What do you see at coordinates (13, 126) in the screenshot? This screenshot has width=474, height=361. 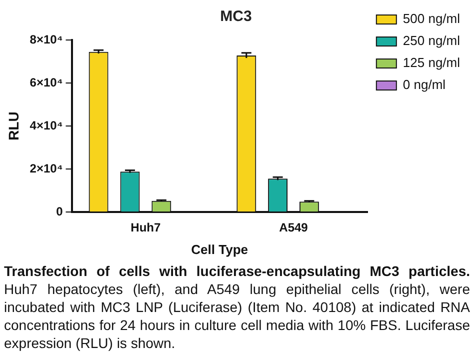 I see `y-axis-title: RLU` at bounding box center [13, 126].